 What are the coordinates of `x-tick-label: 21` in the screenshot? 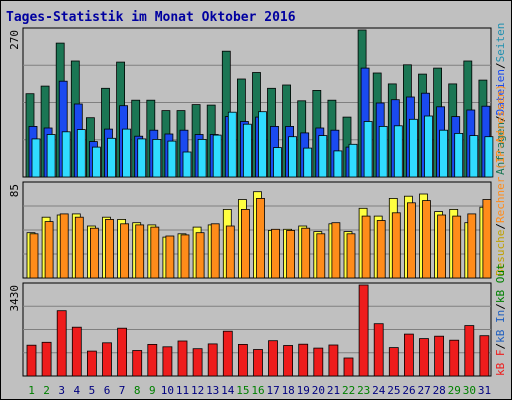 It's located at (333, 390).